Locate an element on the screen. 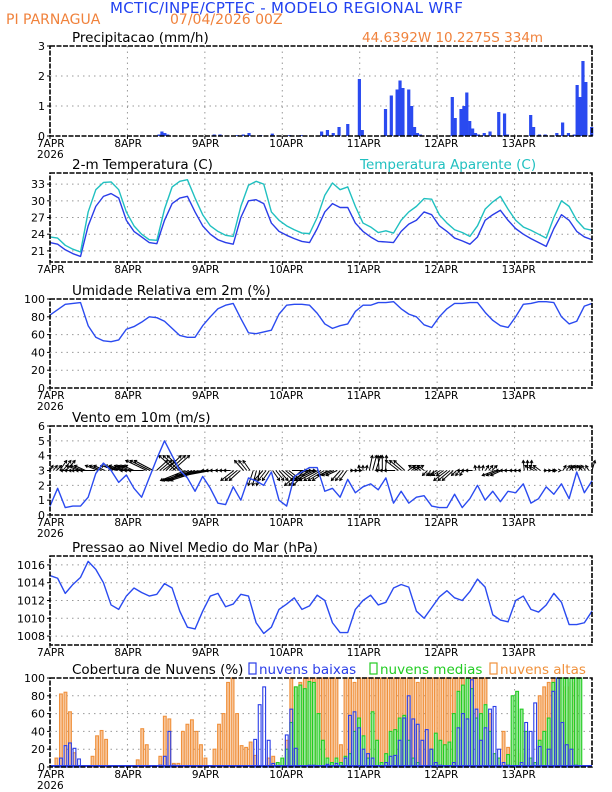 This screenshot has width=612, height=792. x-tick-label: 9APR is located at coordinates (206, 270).